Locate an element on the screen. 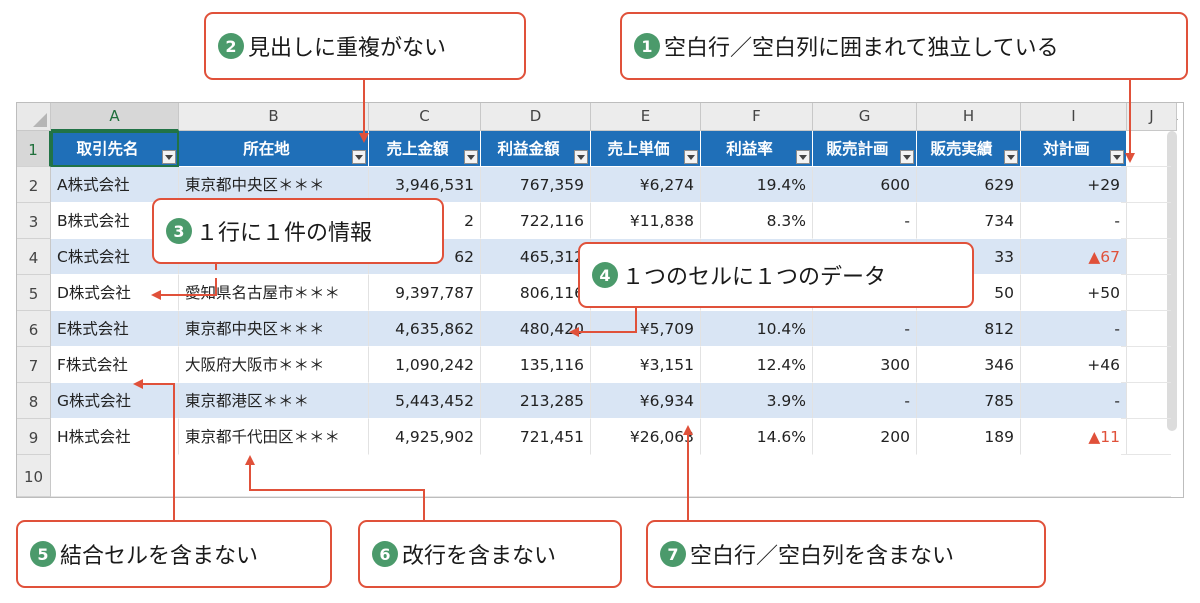 Image resolution: width=1200 pixels, height=603 pixels. column-header-h: H is located at coordinates (969, 117).